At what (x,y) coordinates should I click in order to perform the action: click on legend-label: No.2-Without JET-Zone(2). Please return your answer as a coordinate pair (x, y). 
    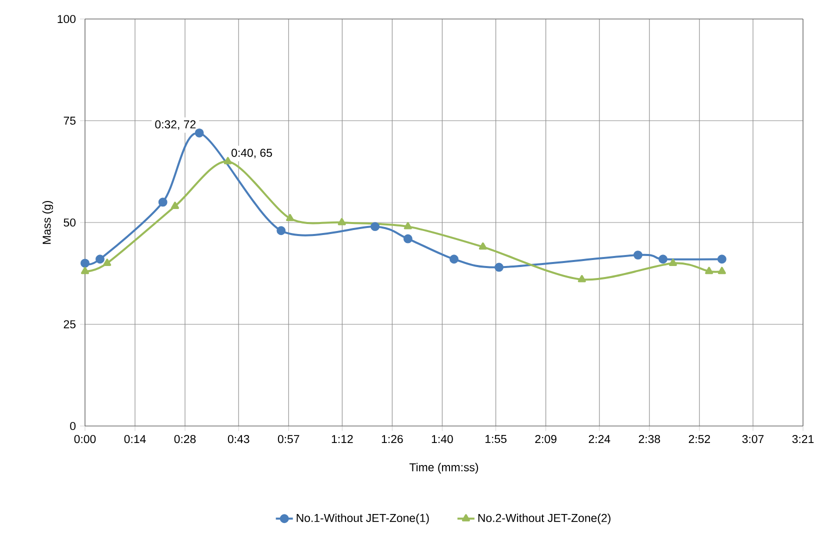
    Looking at the image, I should click on (544, 519).